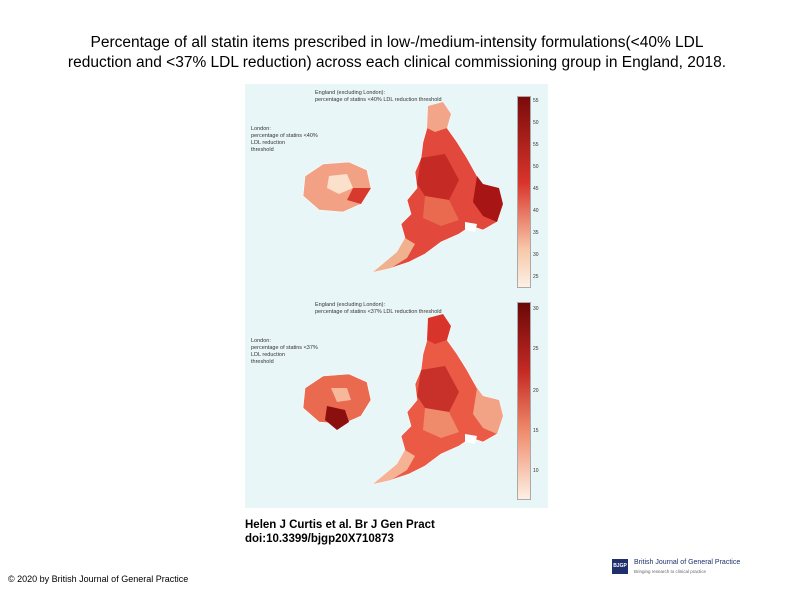 This screenshot has width=794, height=595. I want to click on bjgp-logo-icon: BJGP, so click(620, 566).